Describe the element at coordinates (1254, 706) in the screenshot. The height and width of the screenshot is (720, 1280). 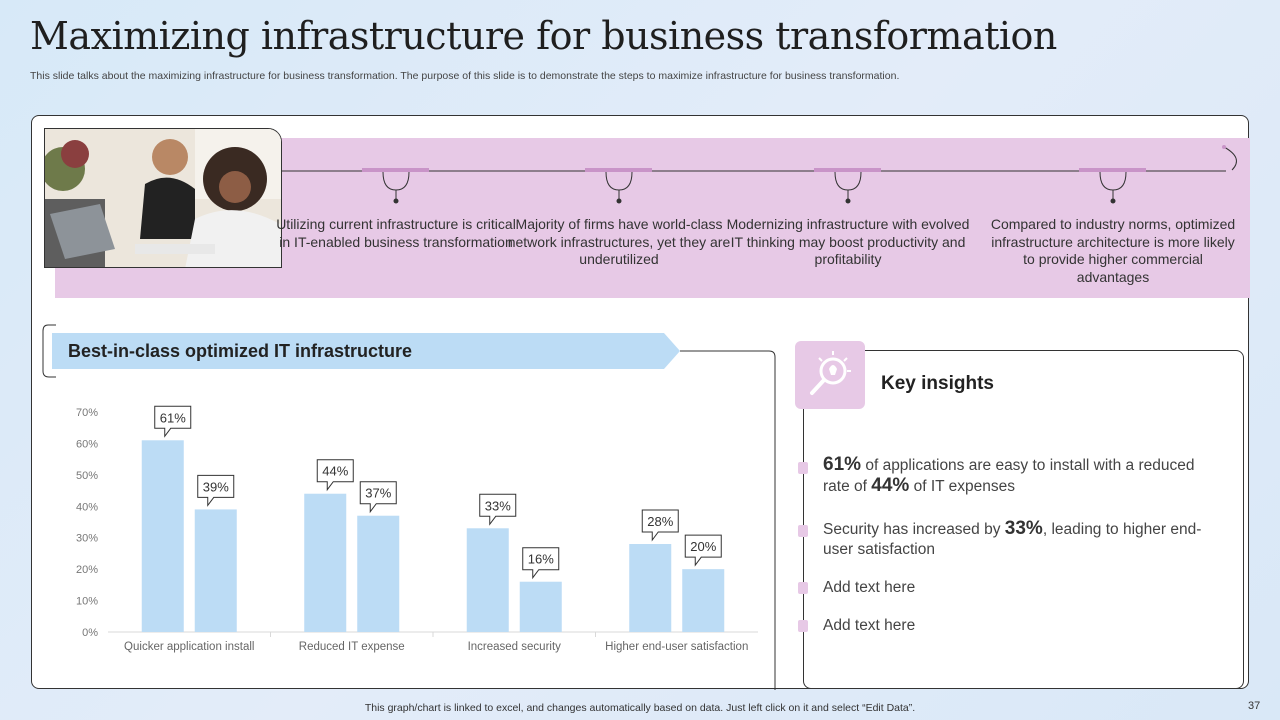
I see `page-number: 37` at that location.